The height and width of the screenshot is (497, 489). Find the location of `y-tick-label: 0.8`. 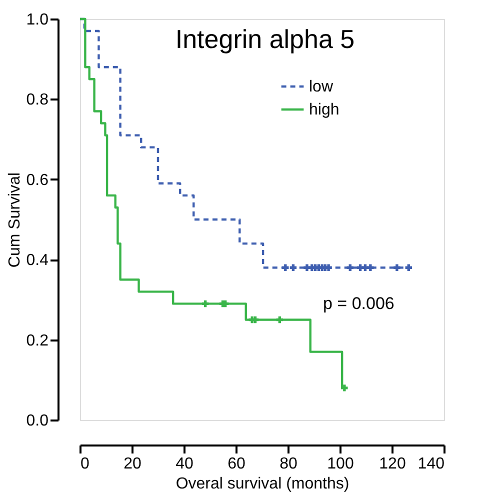

y-tick-label: 0.8 is located at coordinates (37, 100).